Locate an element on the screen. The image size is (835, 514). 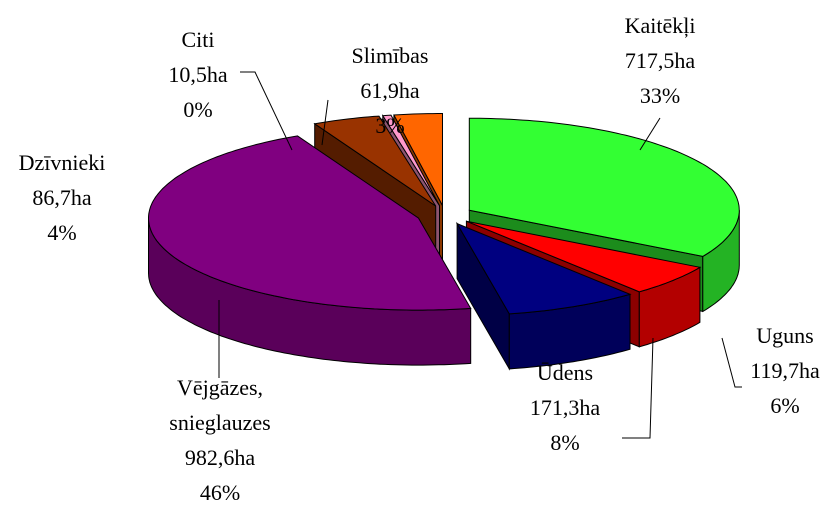
percent-label: 8% is located at coordinates (565, 442).